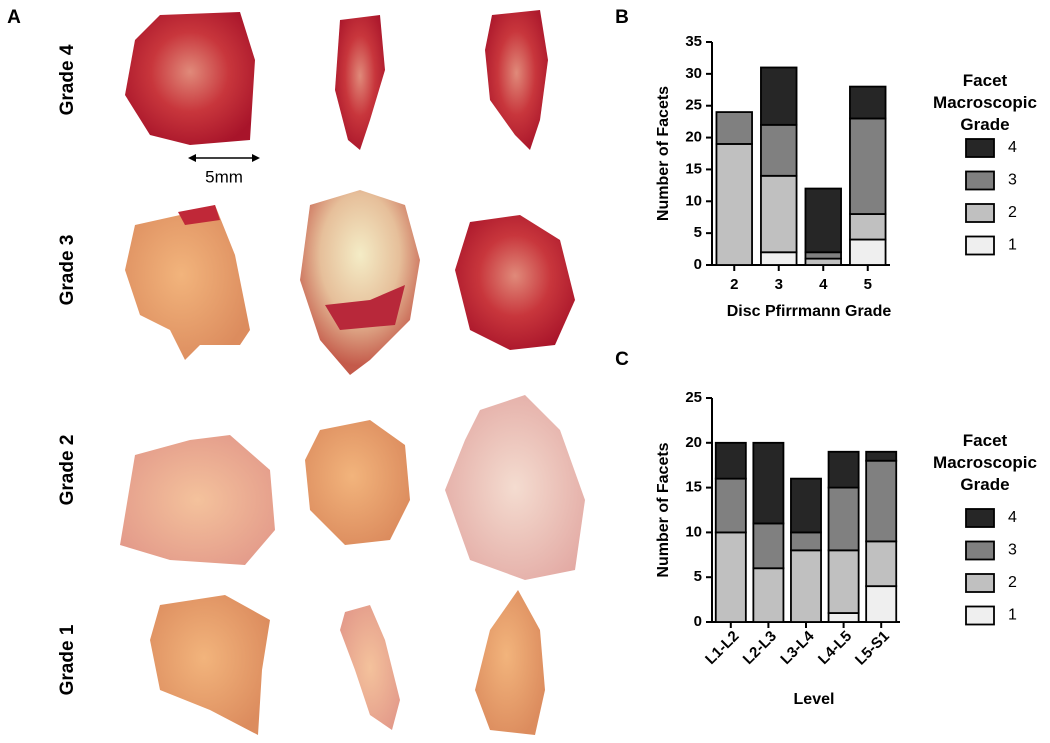 This screenshot has height=743, width=1050. I want to click on x-axis-title: Level, so click(814, 699).